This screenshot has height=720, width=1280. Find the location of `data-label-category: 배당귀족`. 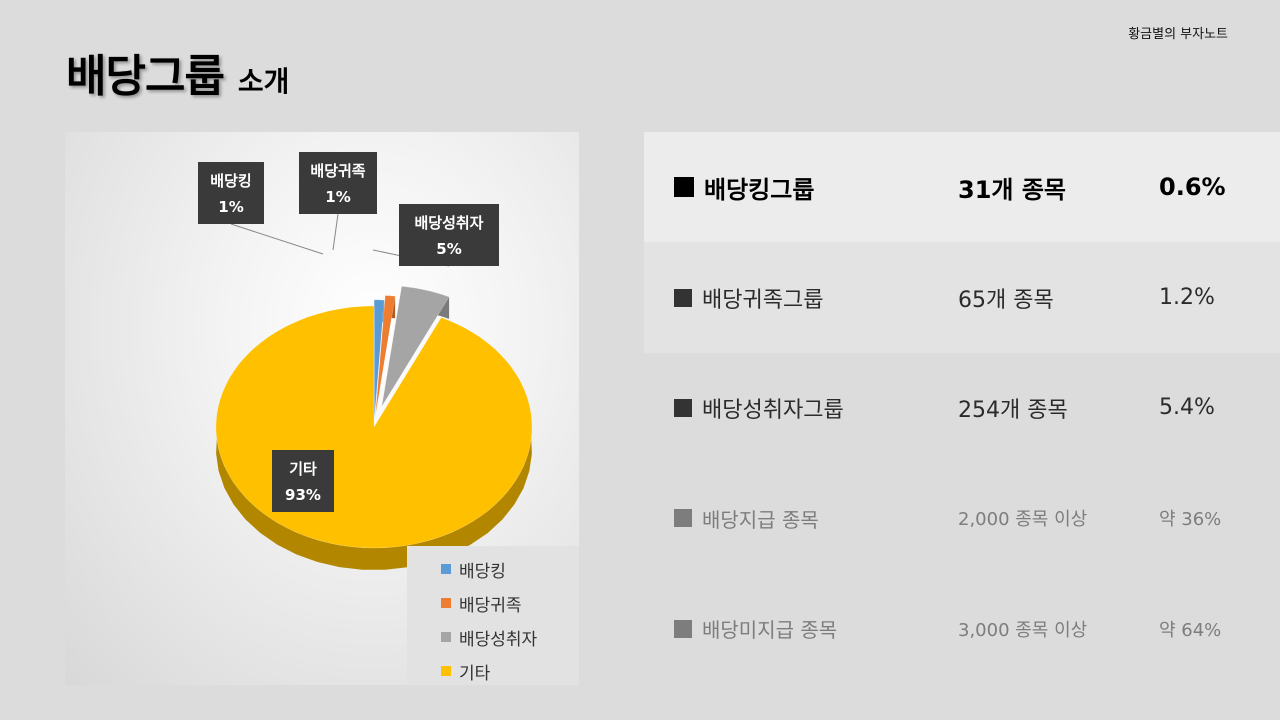

data-label-category: 배당귀족 is located at coordinates (337, 171).